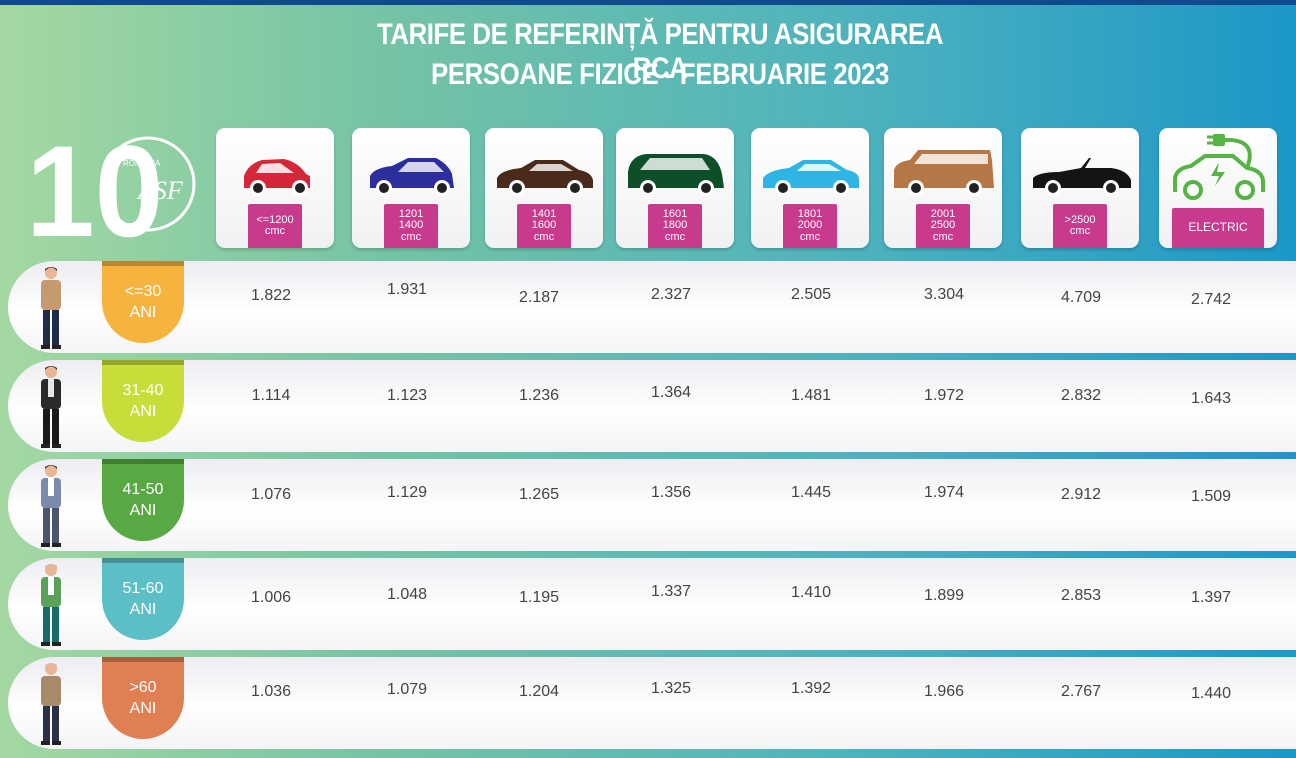  I want to click on category-label-line: 1401, so click(544, 213).